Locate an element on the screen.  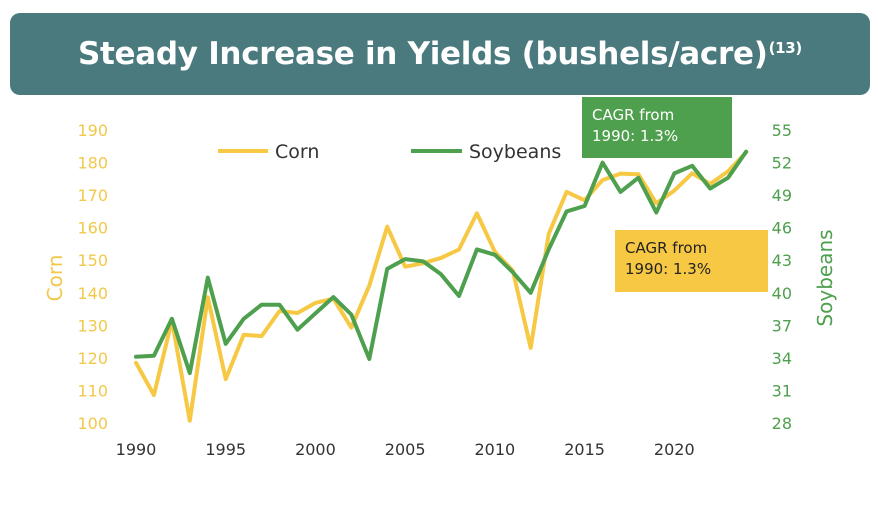
legend: Corn Soybeans is located at coordinates (389, 152).